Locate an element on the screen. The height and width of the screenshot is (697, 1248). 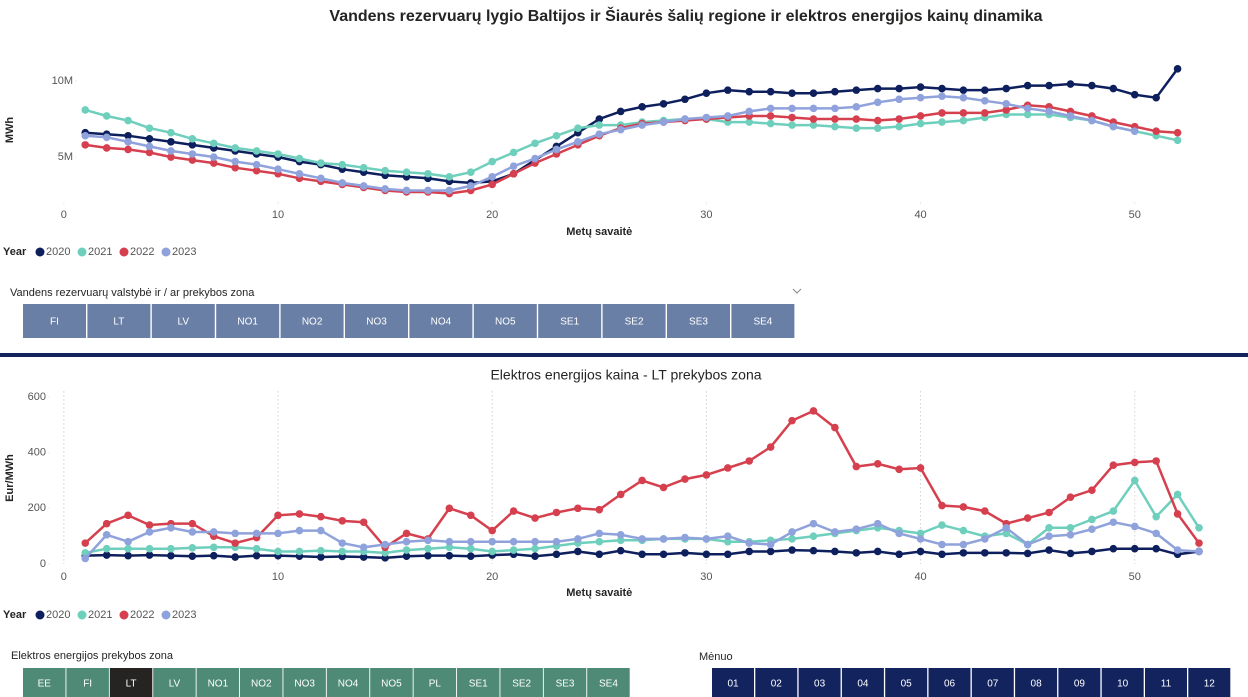
slicer-button-label: 04 is located at coordinates (863, 684).